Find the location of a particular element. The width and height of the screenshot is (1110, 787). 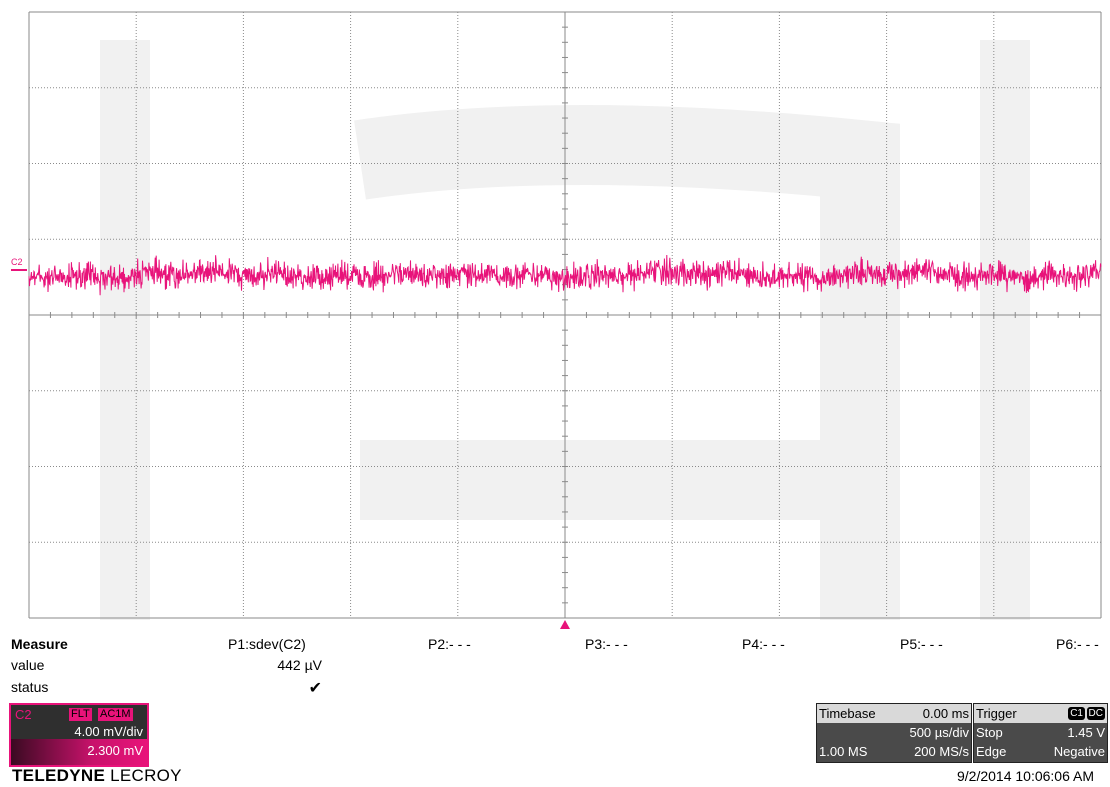

trigger-coupling-tag: DC is located at coordinates (1095, 713).